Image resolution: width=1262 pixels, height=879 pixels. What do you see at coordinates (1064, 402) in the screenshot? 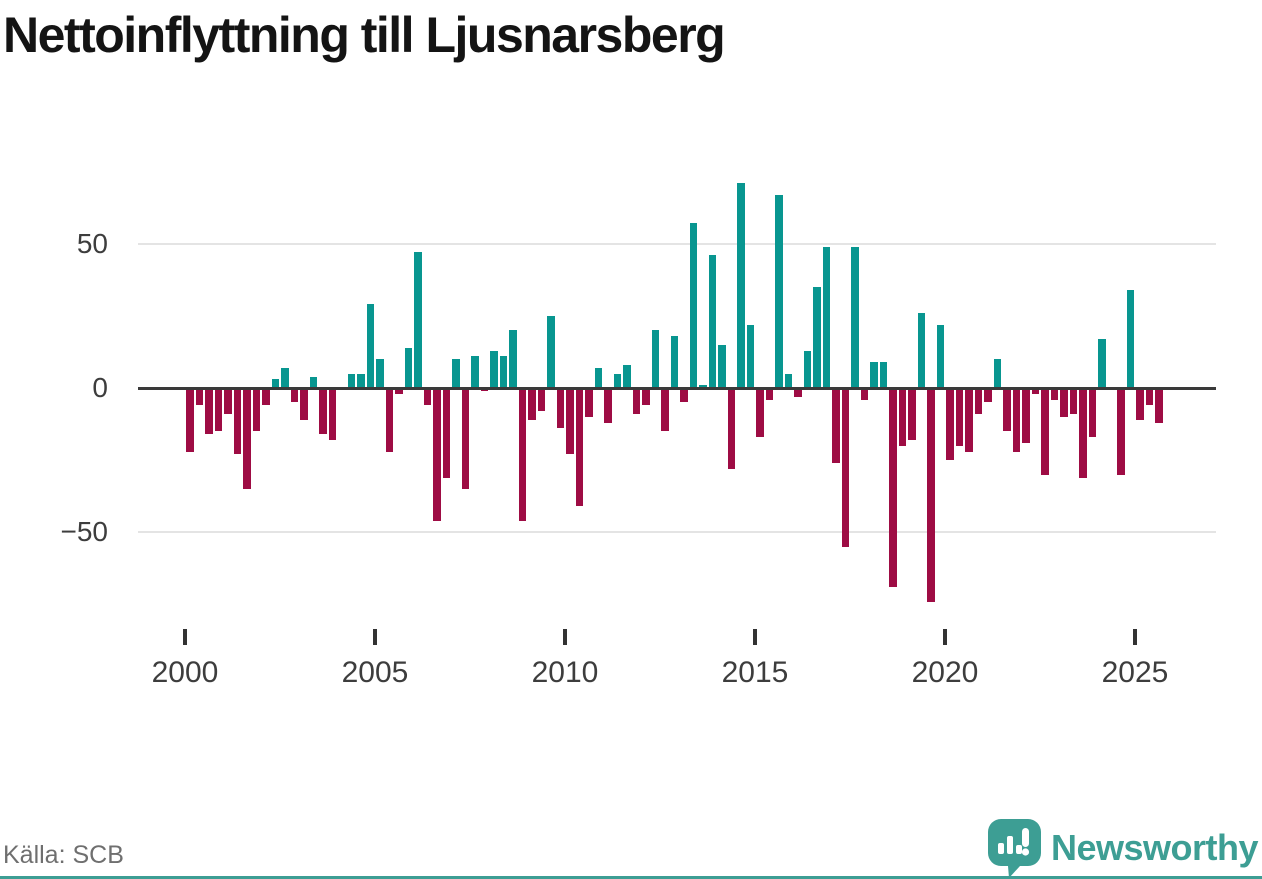
I see `bar-2023Q1` at bounding box center [1064, 402].